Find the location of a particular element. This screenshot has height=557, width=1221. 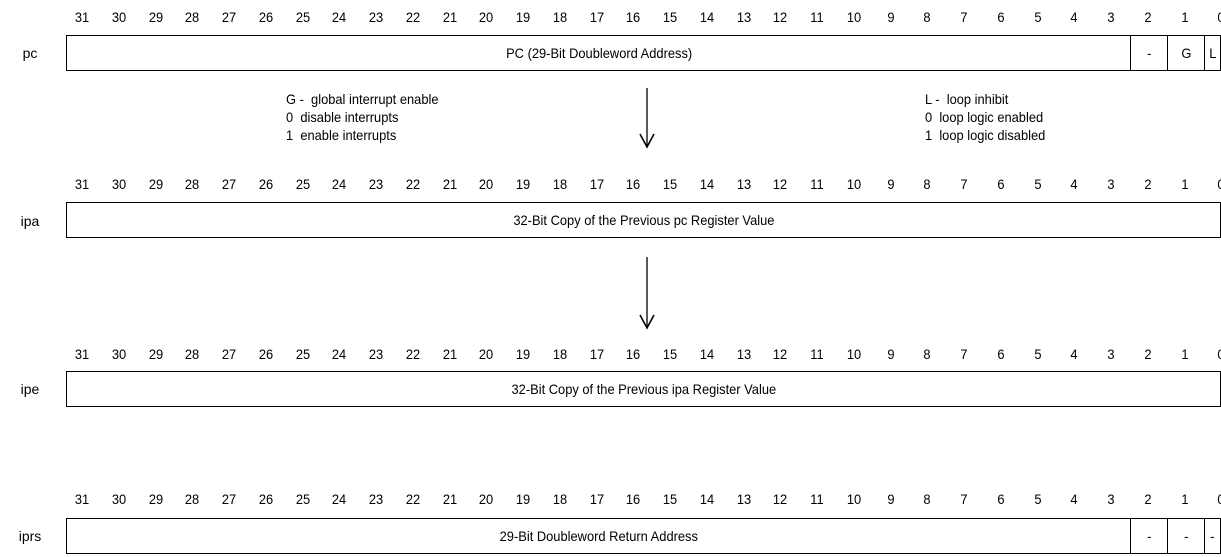

register-field-pc-1: - is located at coordinates (1148, 53).